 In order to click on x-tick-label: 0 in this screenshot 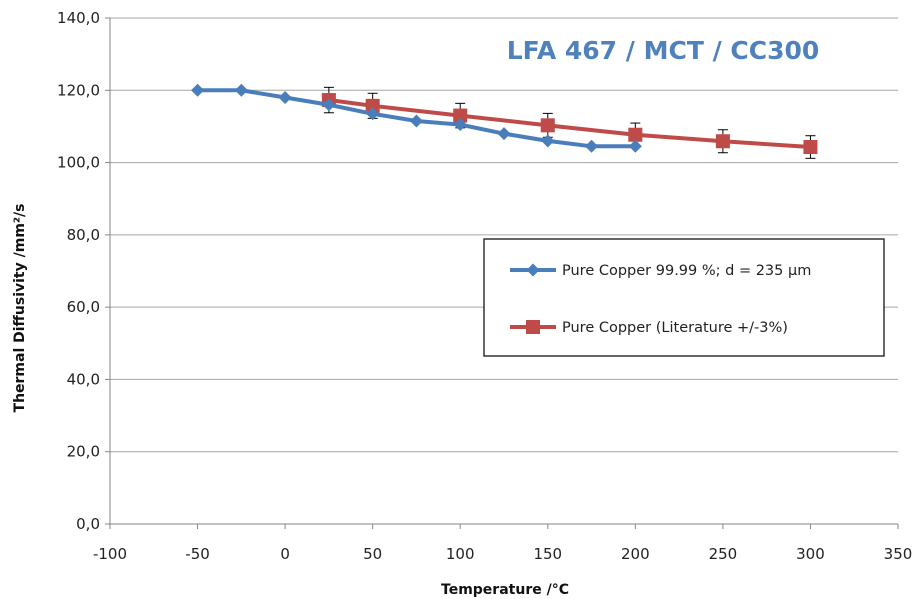, I will do `click(285, 554)`.